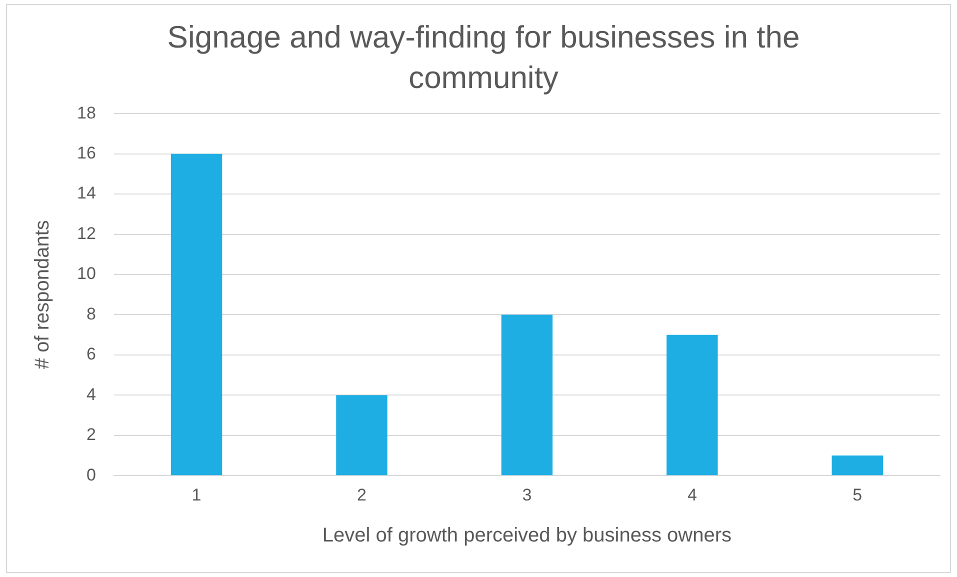 Image resolution: width=957 pixels, height=577 pixels. What do you see at coordinates (483, 57) in the screenshot?
I see `chart-title: Signage and way-finding for businesses in the community` at bounding box center [483, 57].